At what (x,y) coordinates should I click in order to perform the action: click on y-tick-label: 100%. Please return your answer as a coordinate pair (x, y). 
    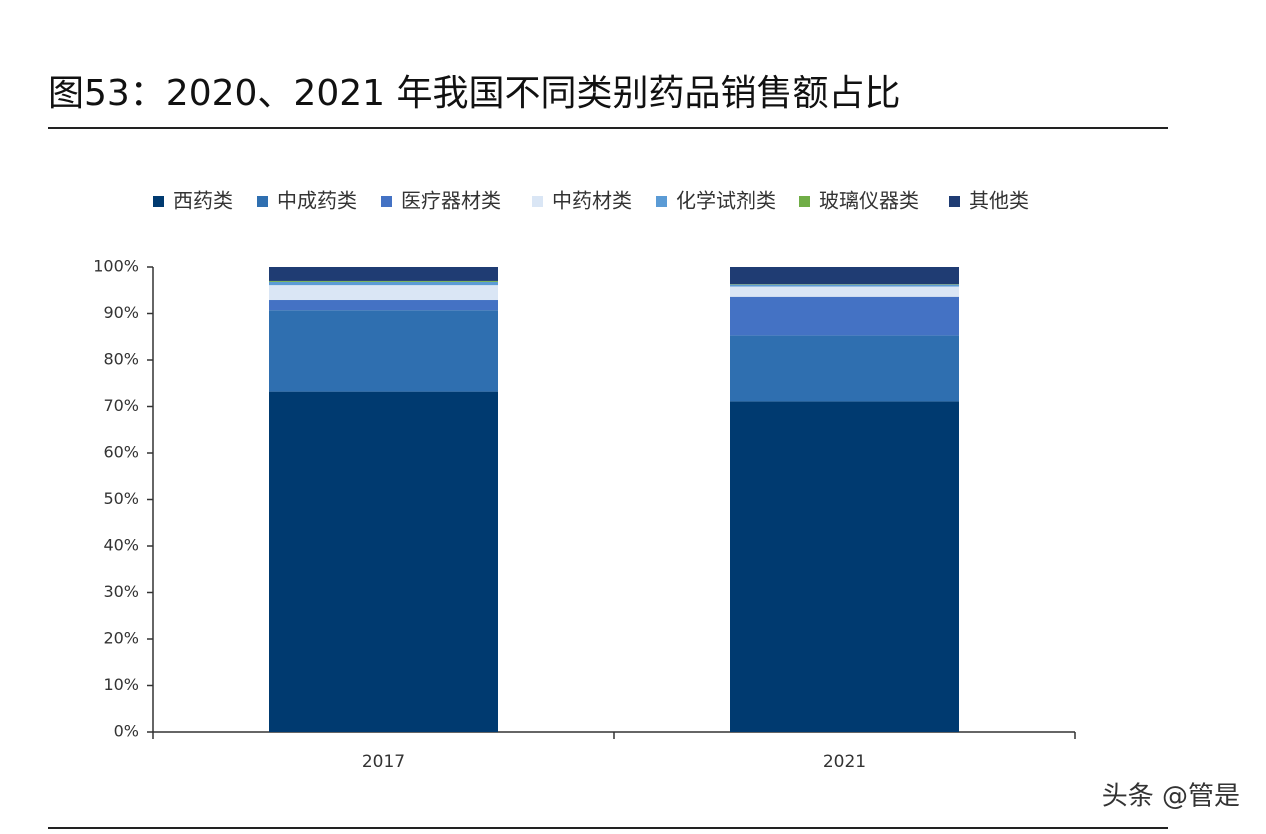
    Looking at the image, I should click on (116, 266).